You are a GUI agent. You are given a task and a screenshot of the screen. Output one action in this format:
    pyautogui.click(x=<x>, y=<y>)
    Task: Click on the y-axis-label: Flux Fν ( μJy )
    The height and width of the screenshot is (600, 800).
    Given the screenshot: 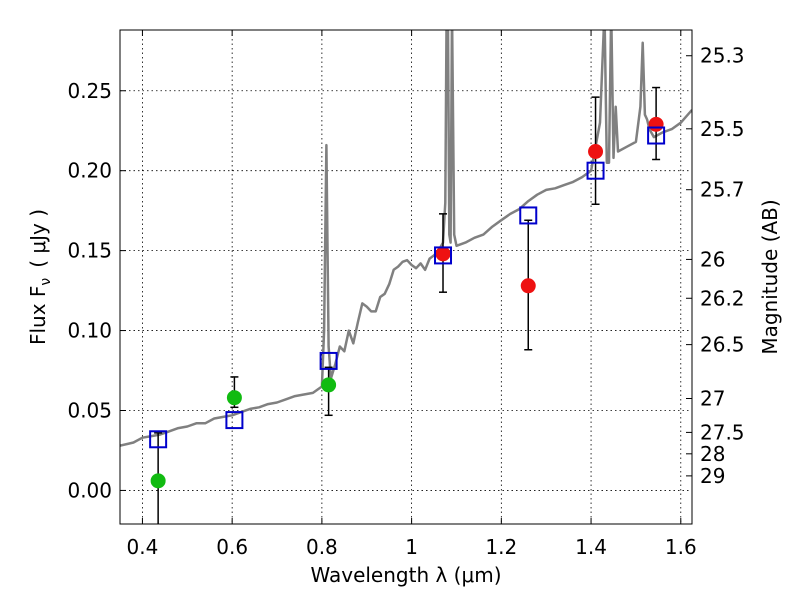 What is the action you would take?
    pyautogui.click(x=40, y=277)
    